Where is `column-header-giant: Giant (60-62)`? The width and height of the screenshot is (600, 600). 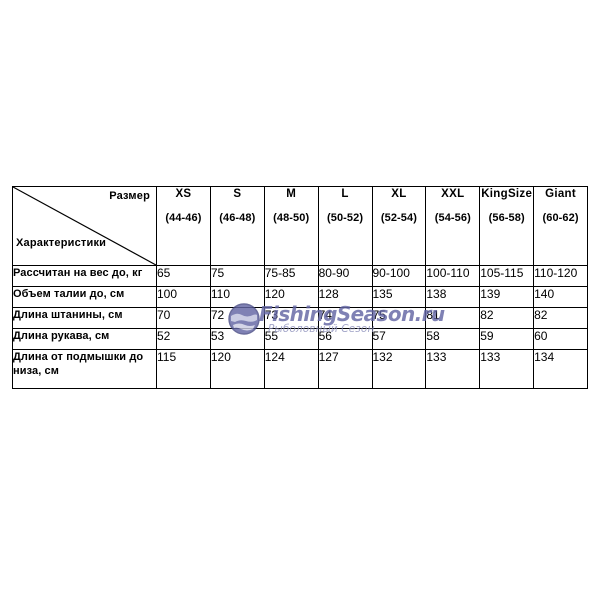
column-header-giant: Giant (60-62) is located at coordinates (560, 226).